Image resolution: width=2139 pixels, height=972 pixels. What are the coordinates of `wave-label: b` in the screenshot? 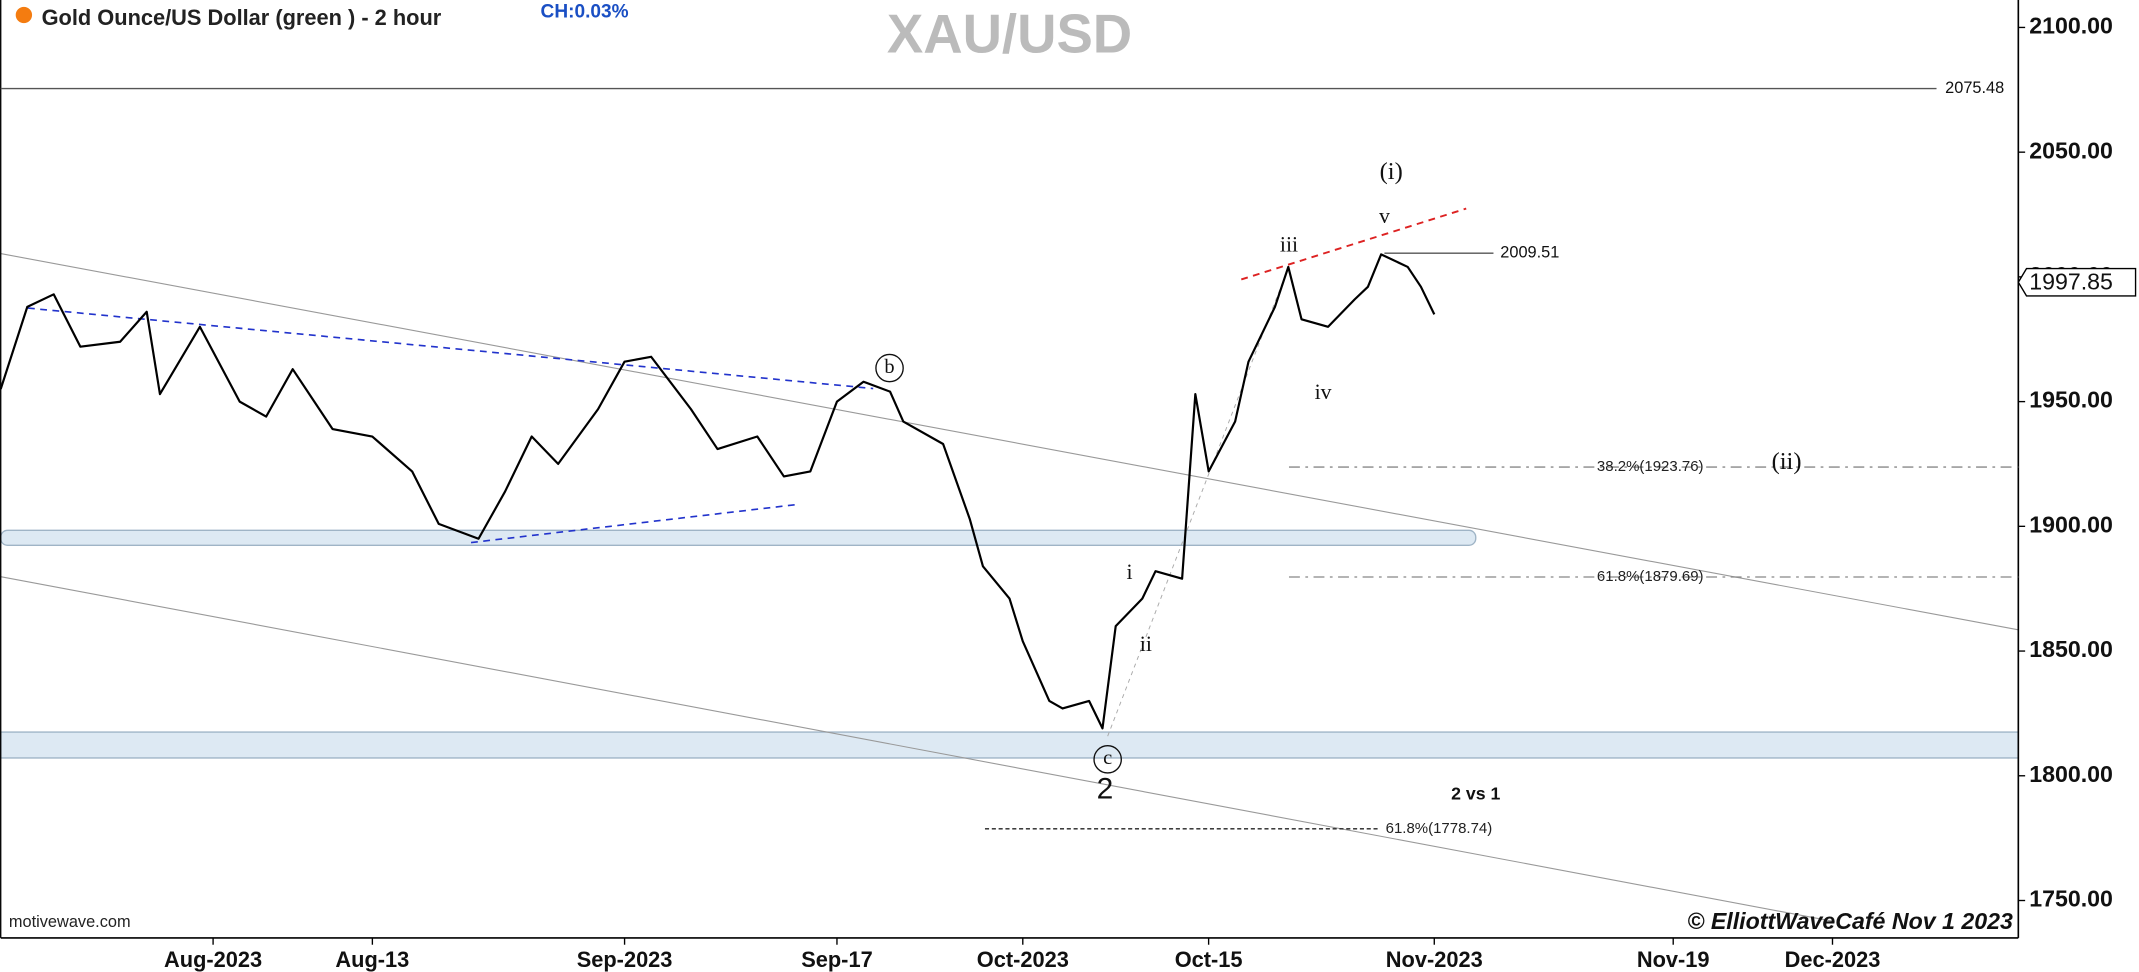 It's located at (889, 367).